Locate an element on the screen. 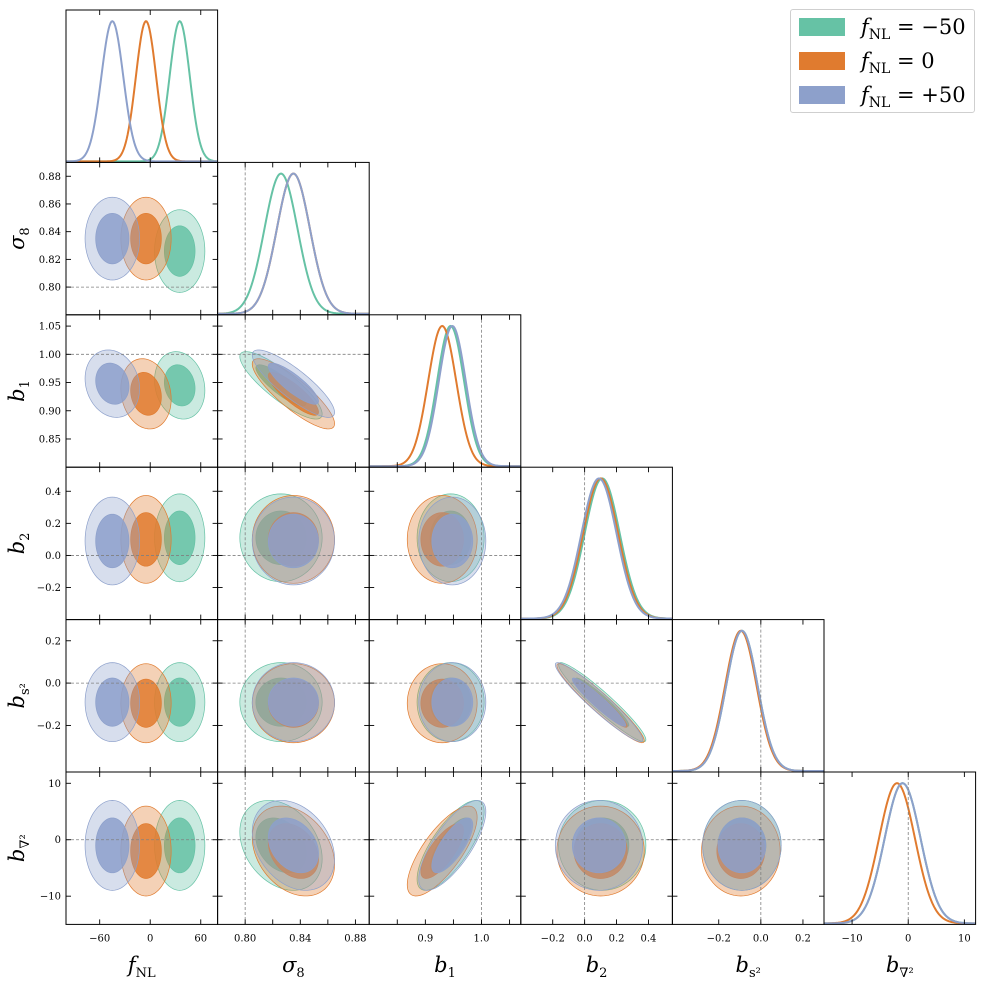 This screenshot has width=984, height=984. x-axis-label-b1: b1 is located at coordinates (445, 967).